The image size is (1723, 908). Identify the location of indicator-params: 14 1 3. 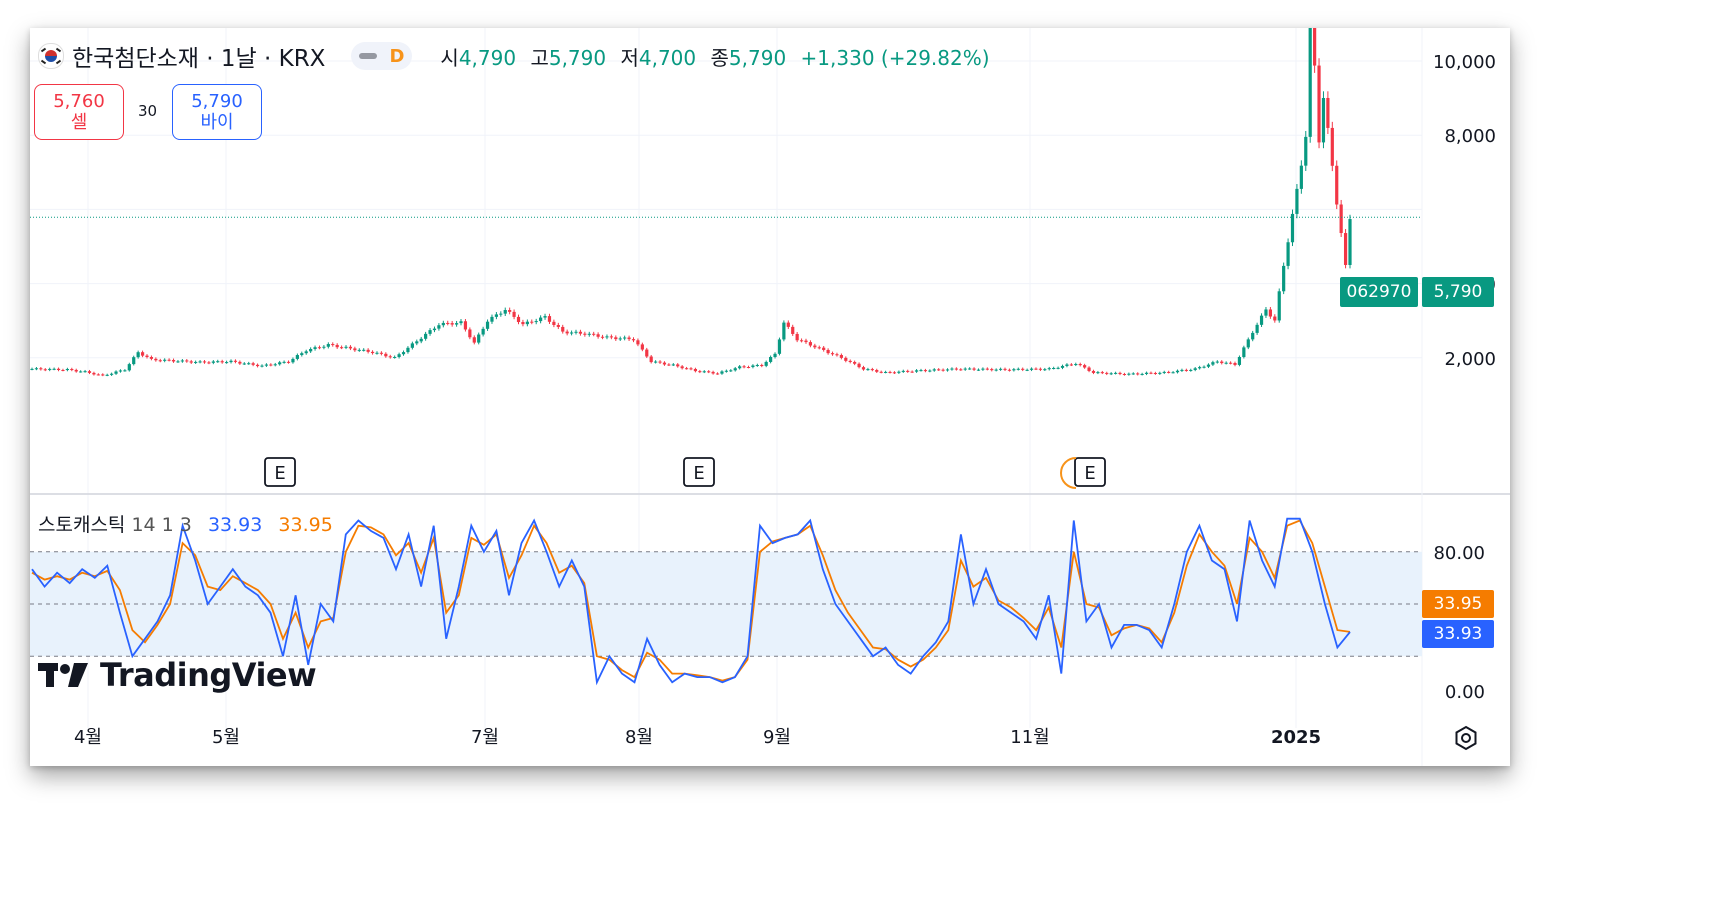
(161, 525).